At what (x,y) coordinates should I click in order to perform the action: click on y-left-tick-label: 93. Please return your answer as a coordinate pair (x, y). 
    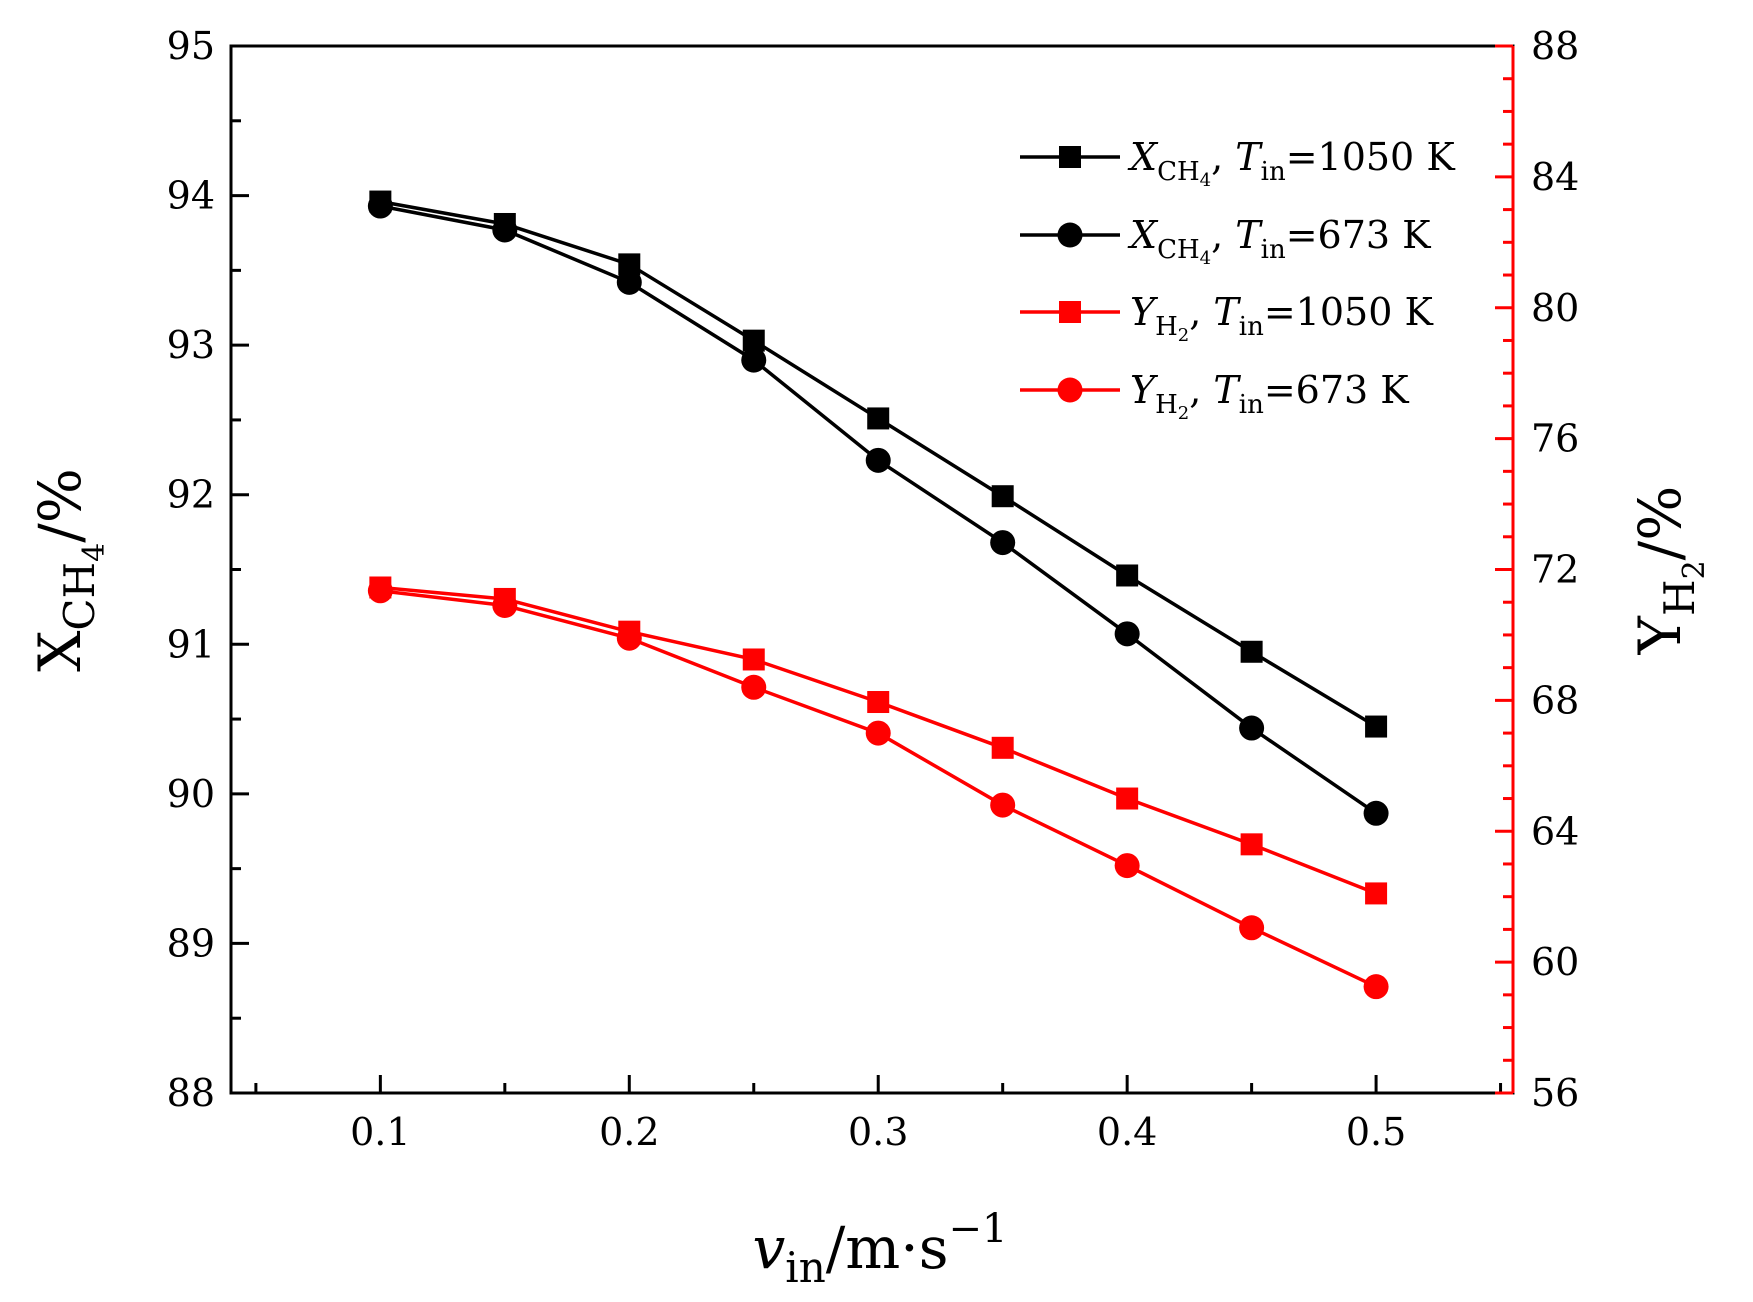
    Looking at the image, I should click on (191, 345).